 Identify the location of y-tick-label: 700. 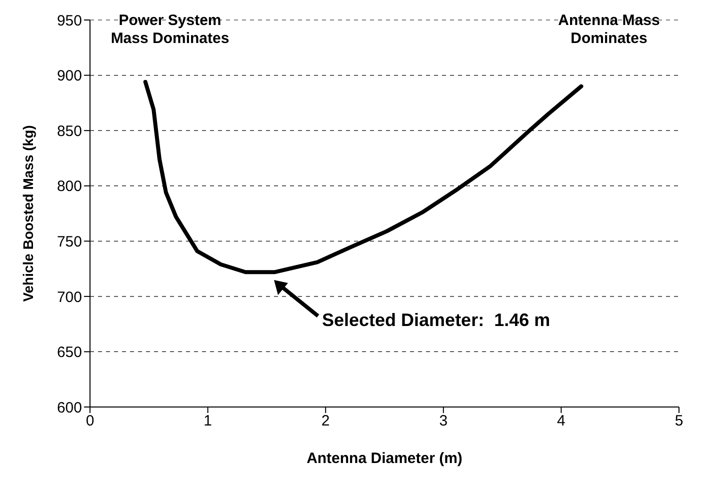
(69, 297).